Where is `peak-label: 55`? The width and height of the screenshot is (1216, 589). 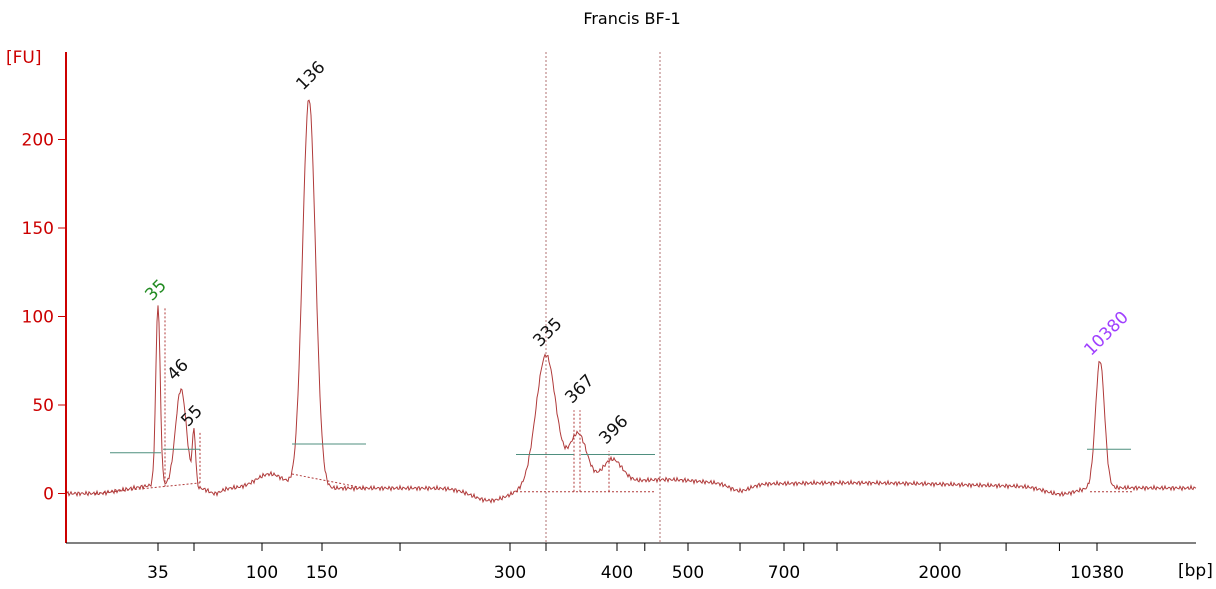 peak-label: 55 is located at coordinates (191, 415).